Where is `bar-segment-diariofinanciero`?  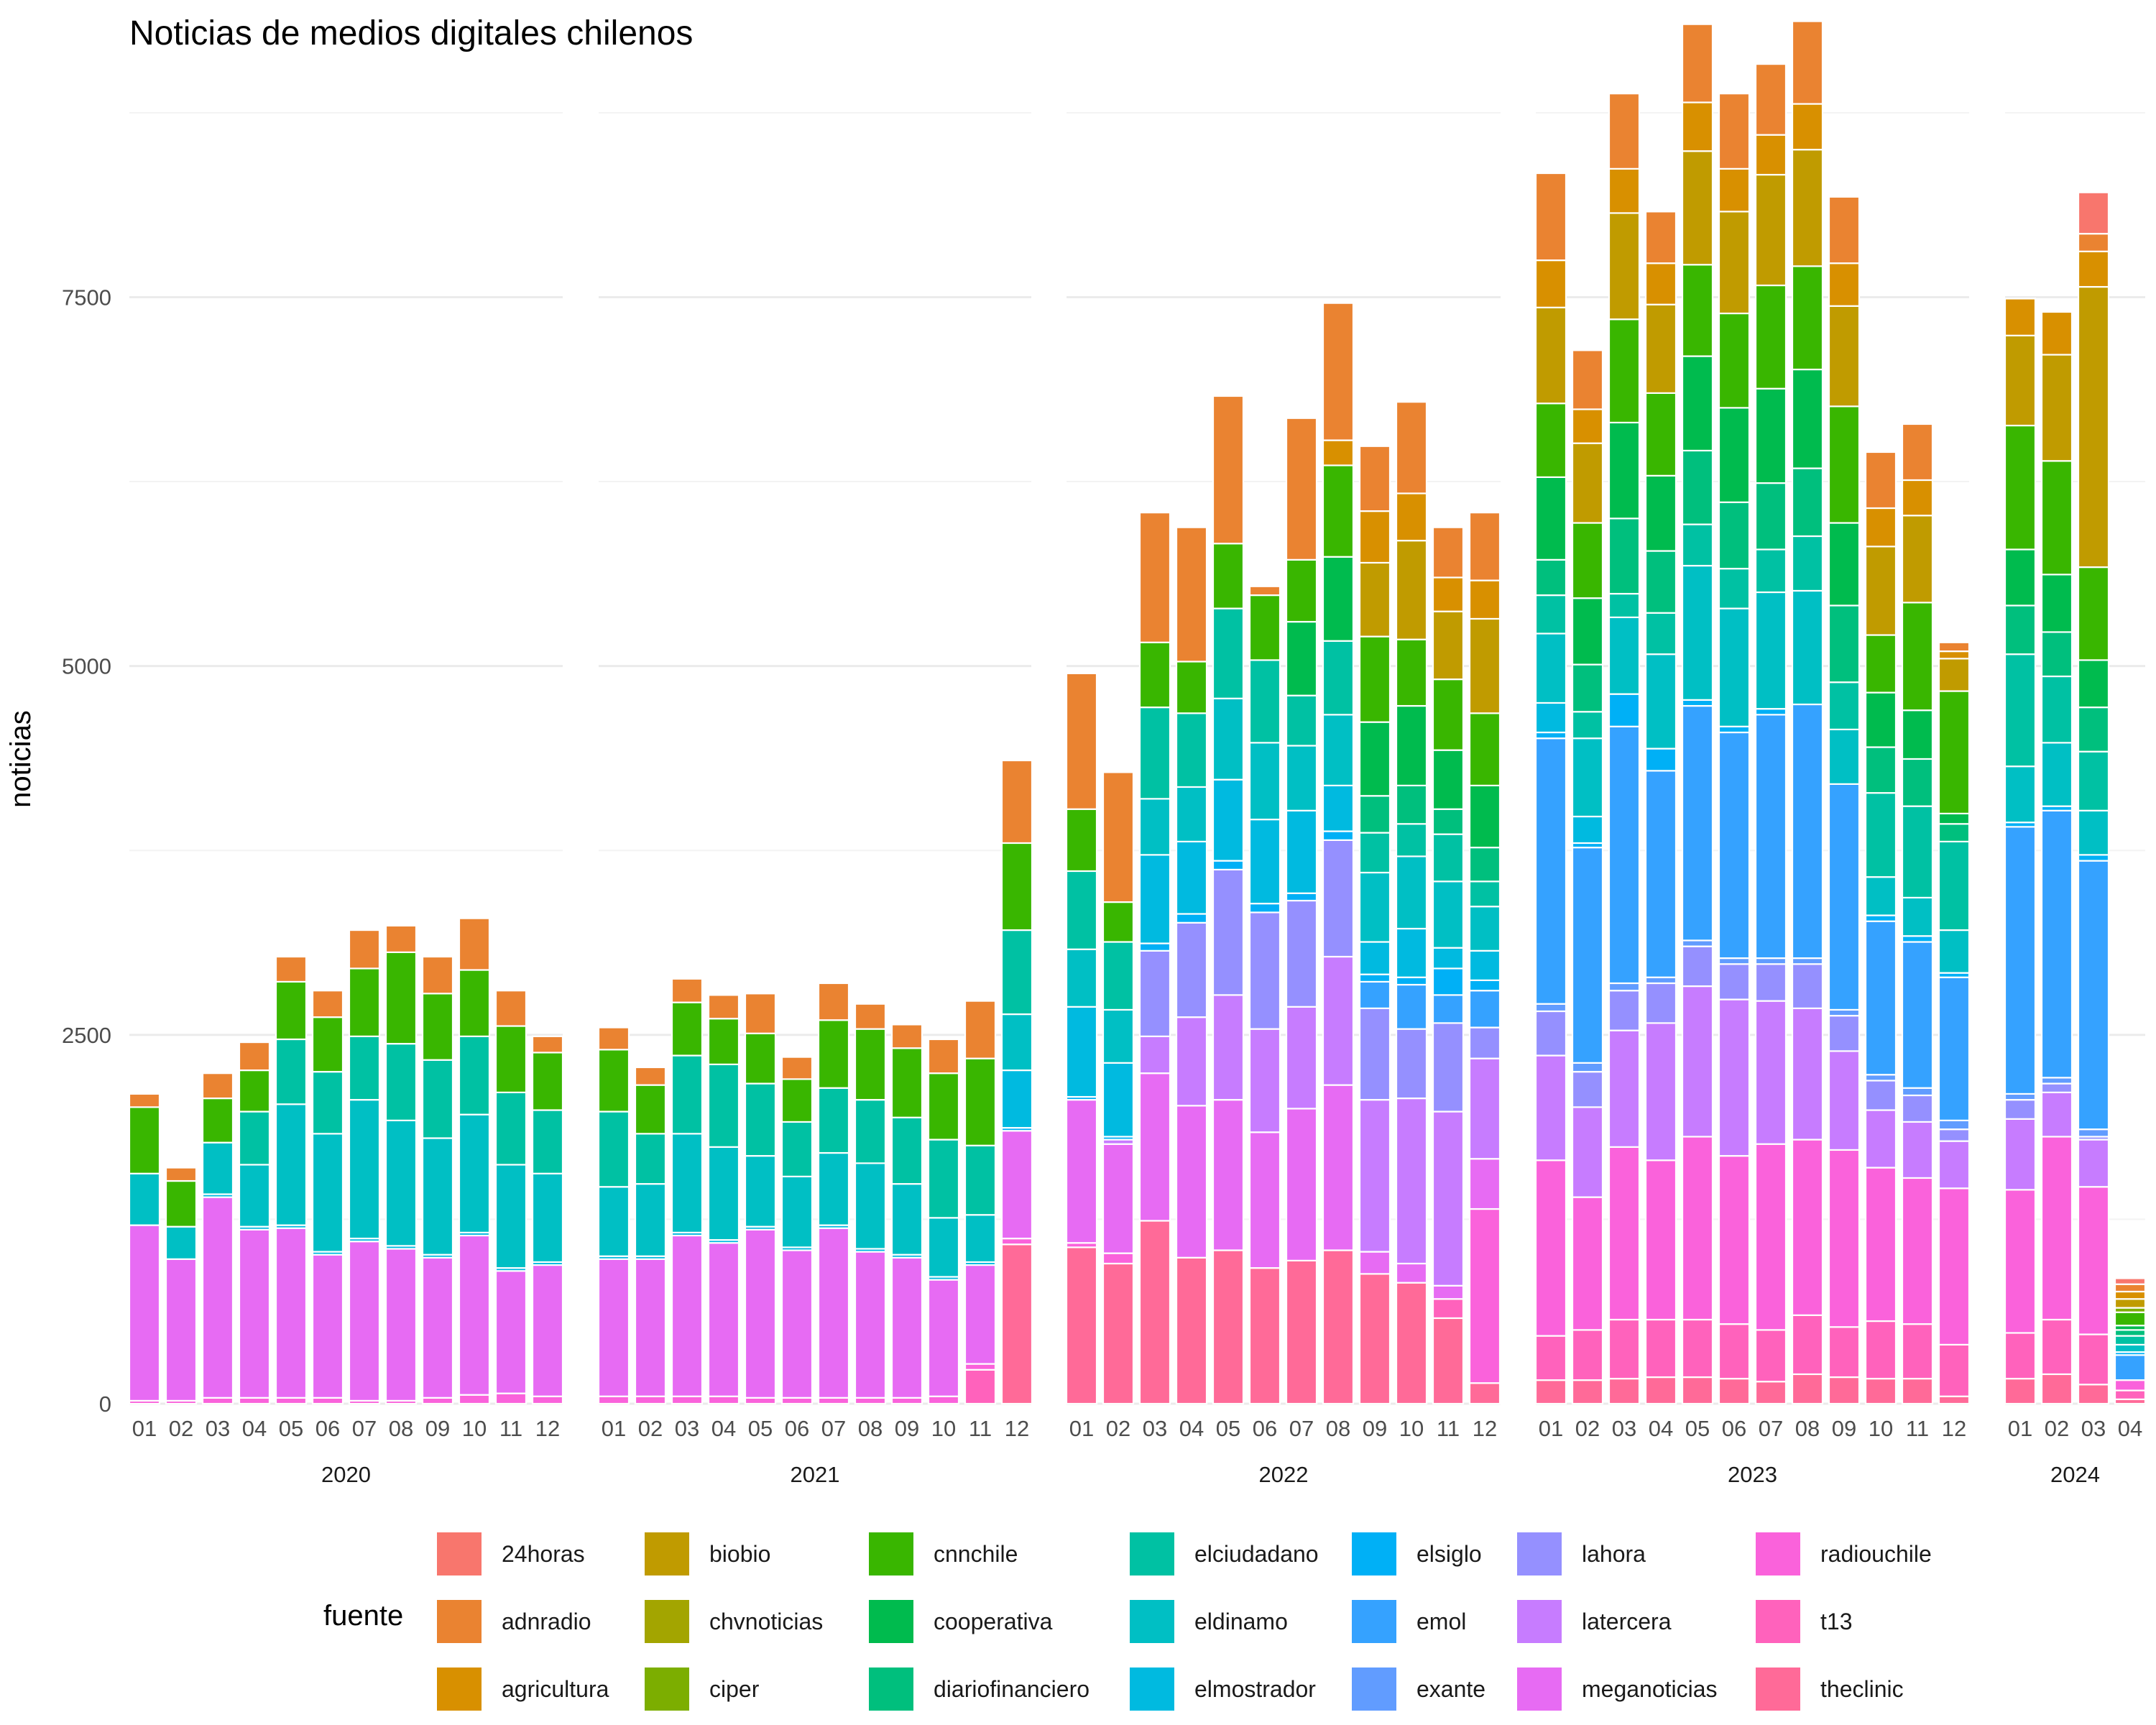 bar-segment-diariofinanciero is located at coordinates (1412, 804).